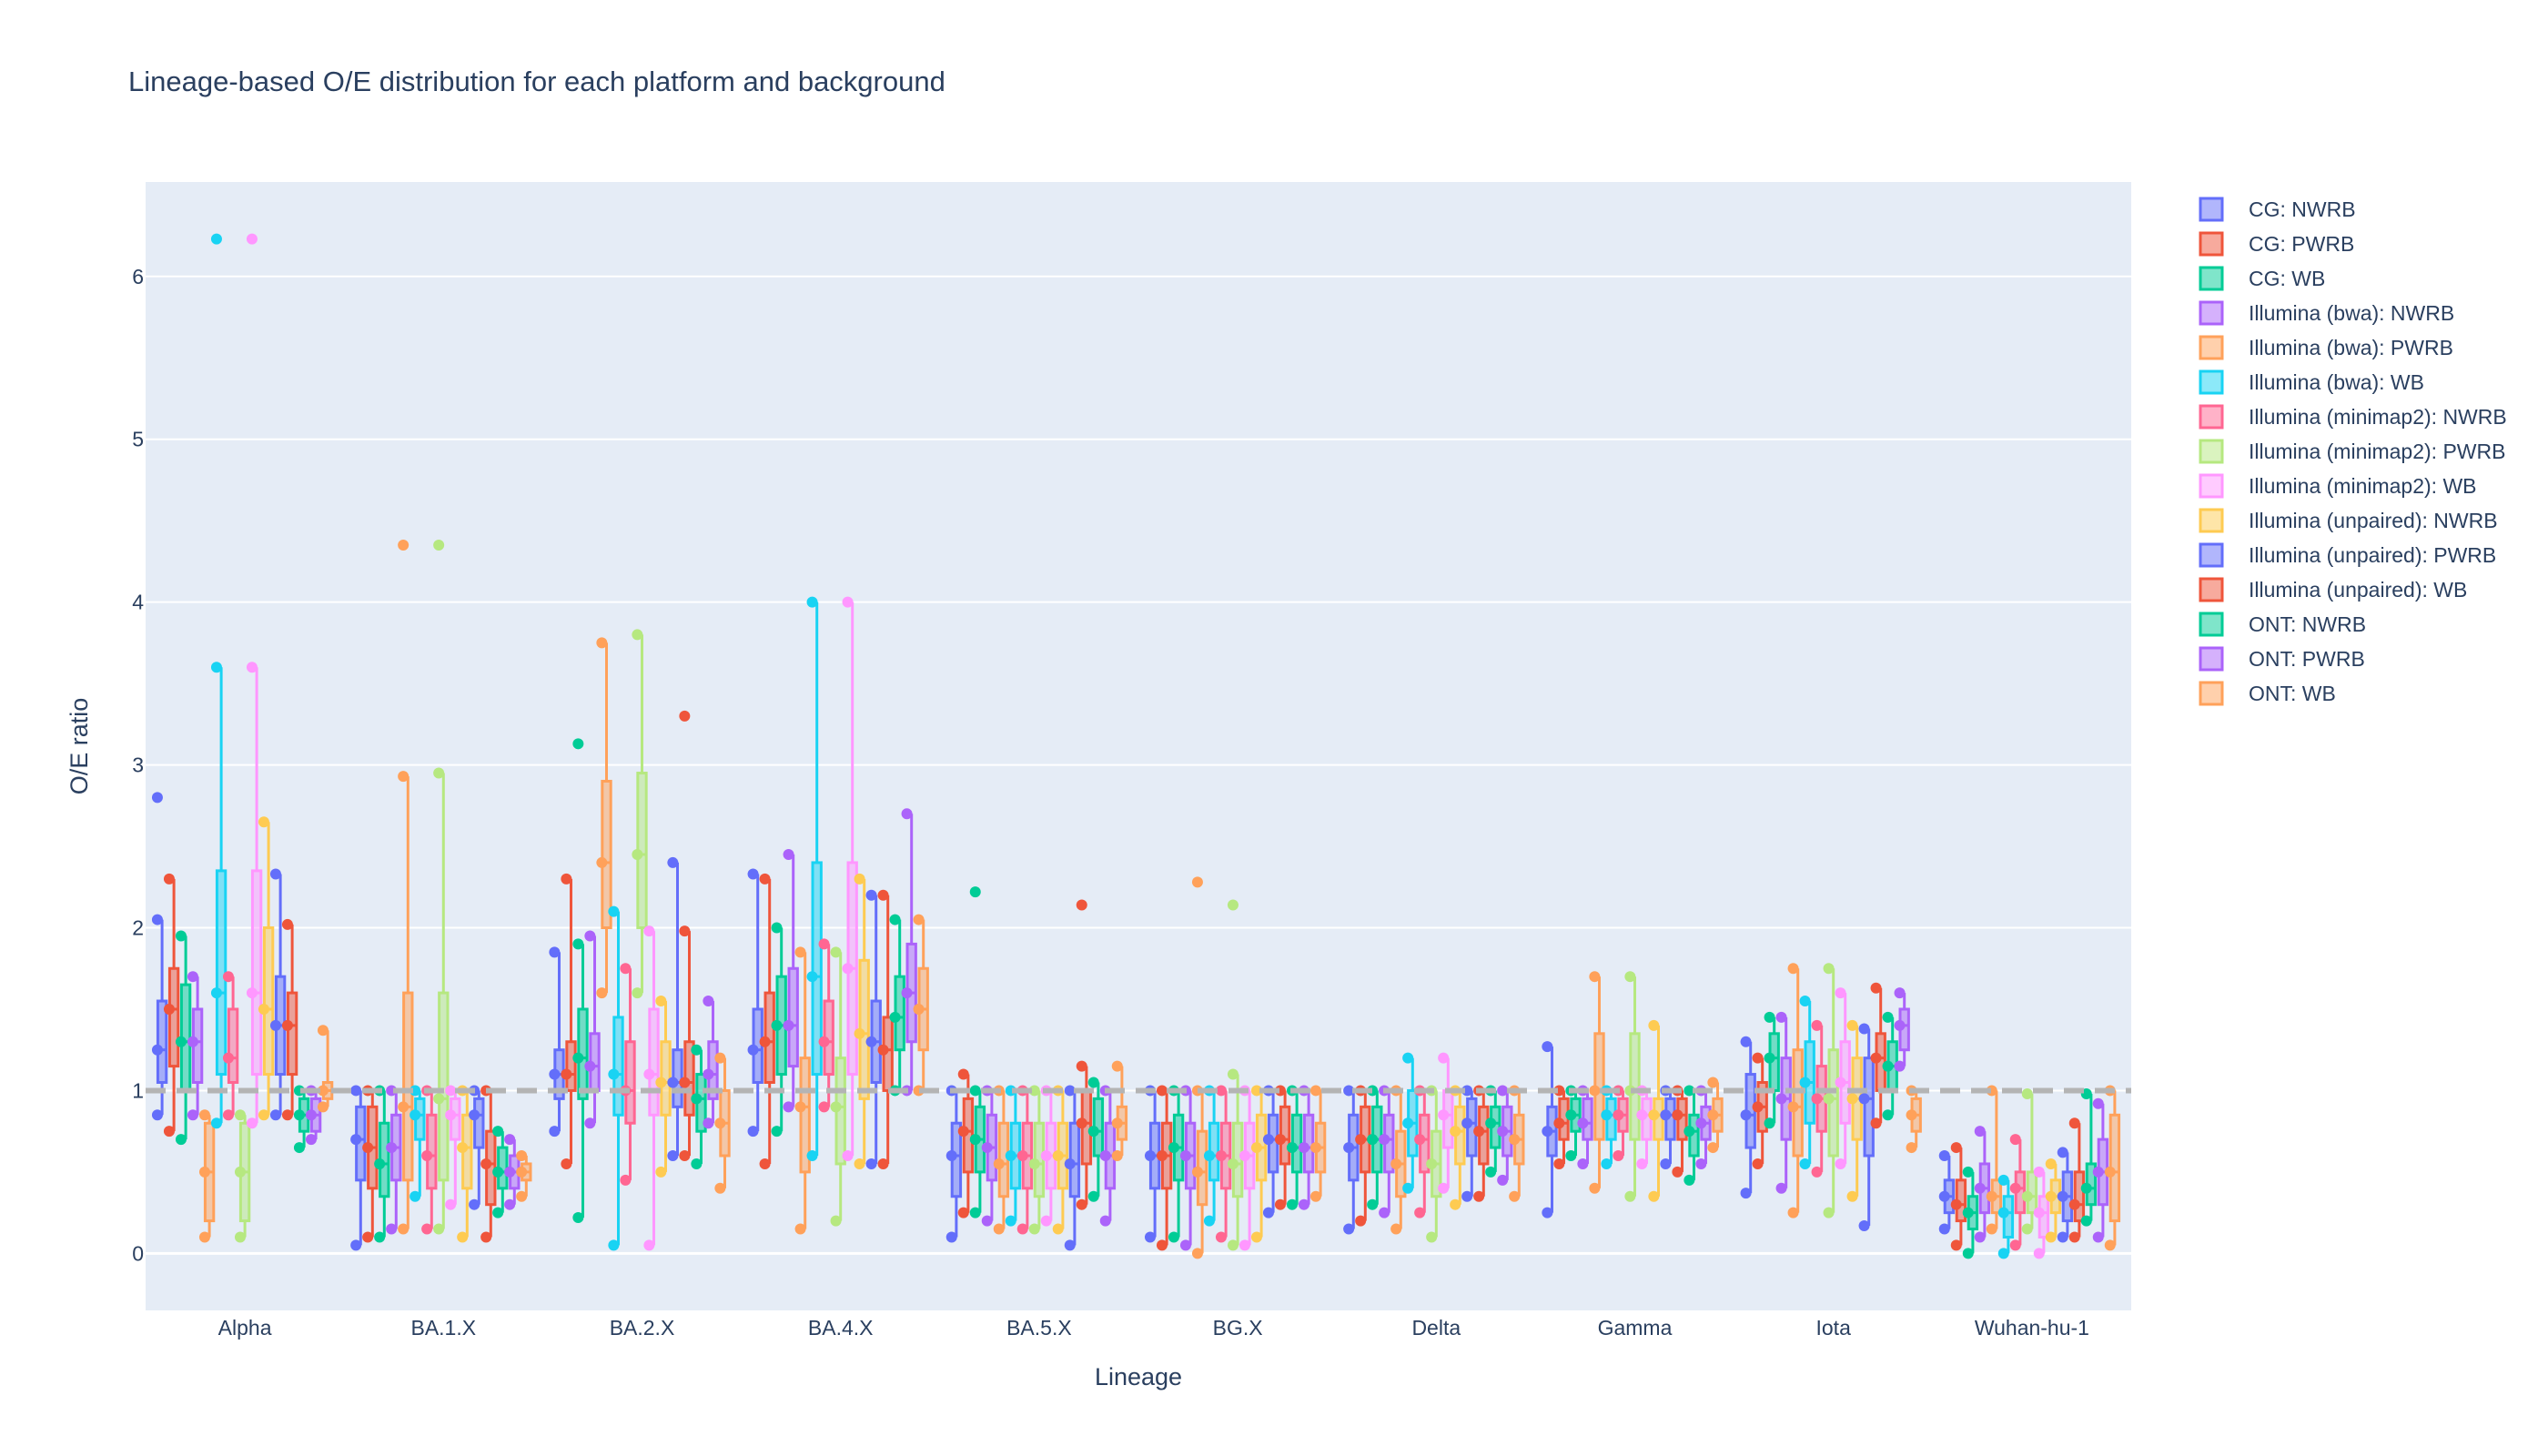 This screenshot has width=2548, height=1456. What do you see at coordinates (2312, 382) in the screenshot?
I see `legend-item: Illumina (bwa): WB` at bounding box center [2312, 382].